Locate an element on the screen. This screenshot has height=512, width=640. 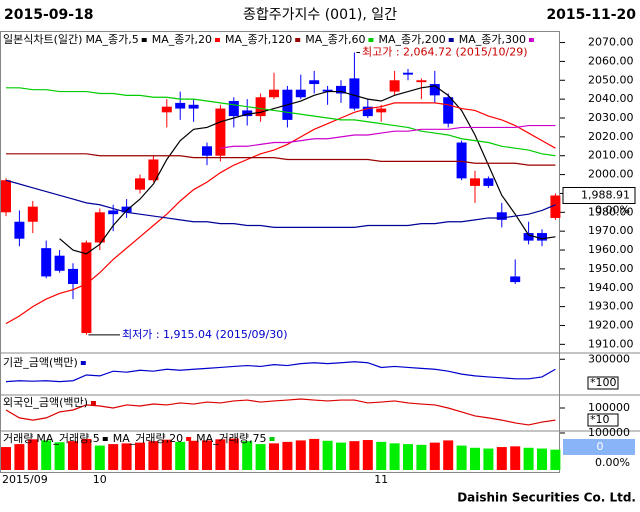
y-tick-label: 2030.00 is located at coordinates (611, 117).